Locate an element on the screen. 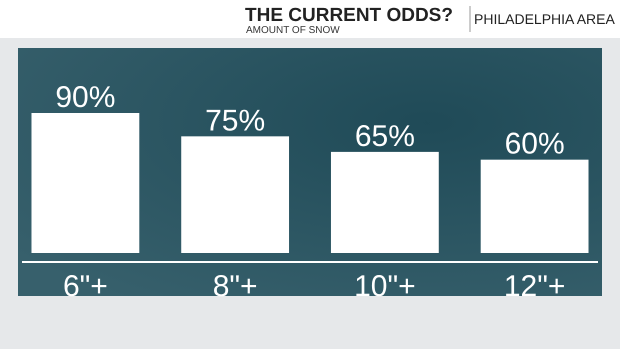 The image size is (620, 349). chart-subtitle: AMOUNT OF SNOW is located at coordinates (293, 30).